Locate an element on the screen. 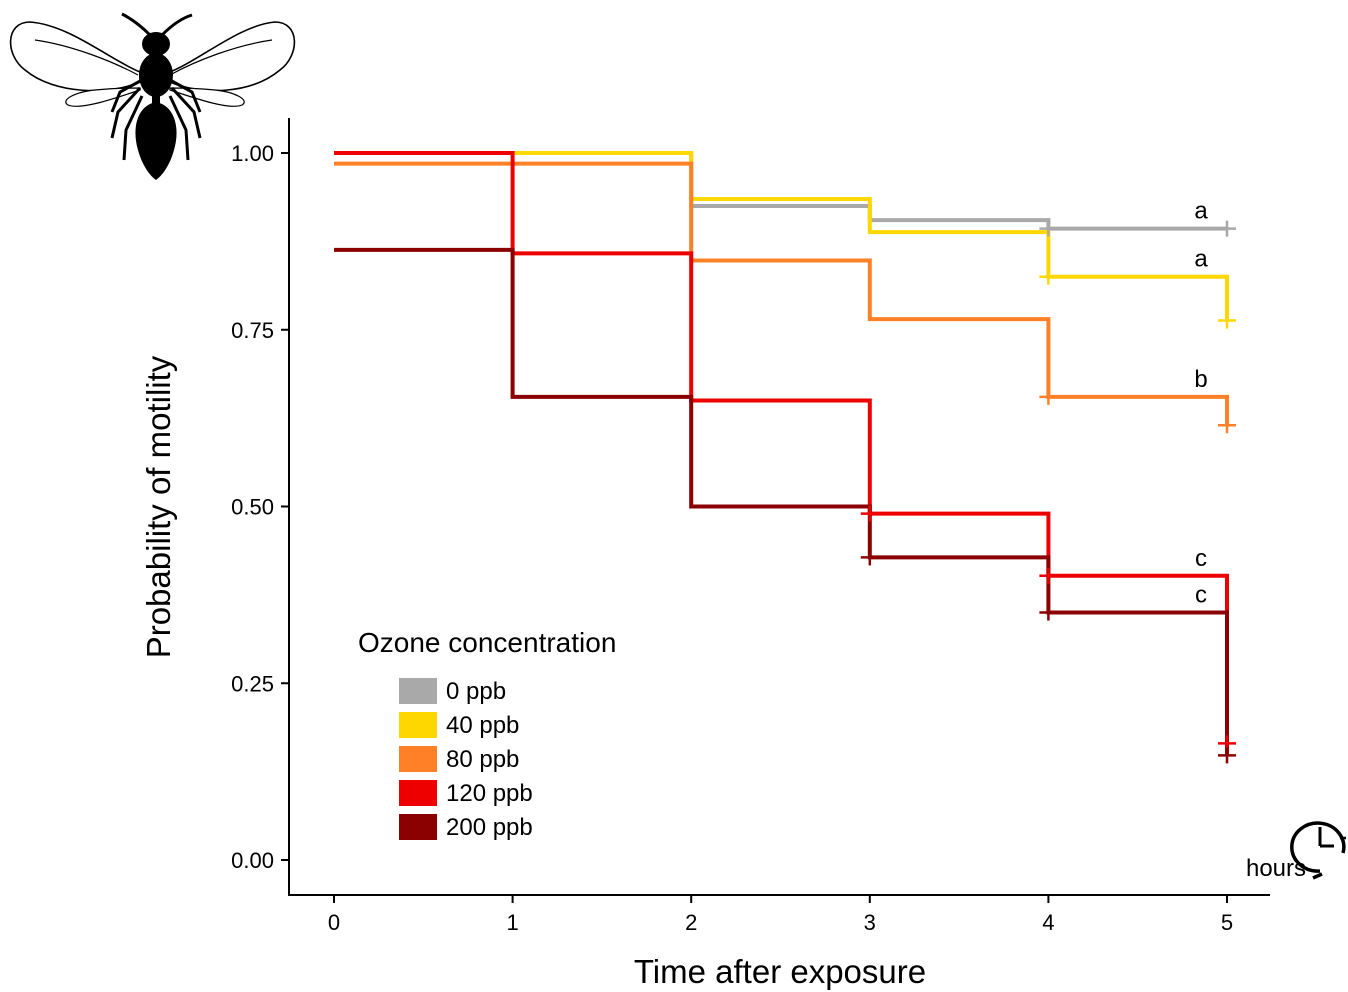 Image resolution: width=1348 pixels, height=992 pixels. x-tick-label: 1 is located at coordinates (512, 922).